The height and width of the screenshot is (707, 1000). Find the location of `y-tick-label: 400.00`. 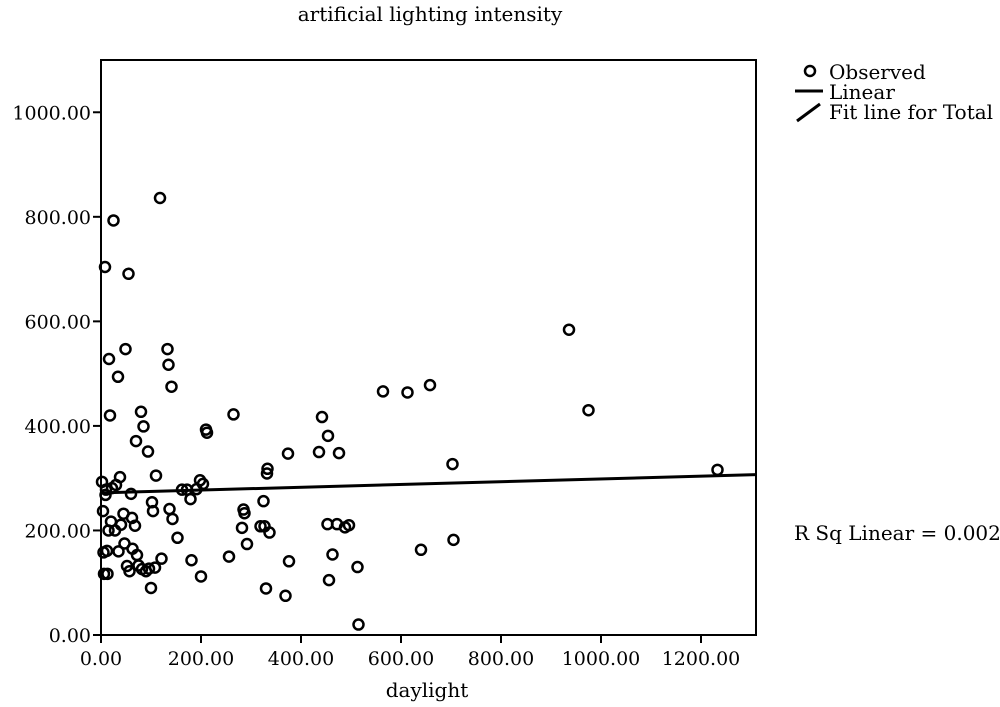

y-tick-label: 400.00 is located at coordinates (58, 427).